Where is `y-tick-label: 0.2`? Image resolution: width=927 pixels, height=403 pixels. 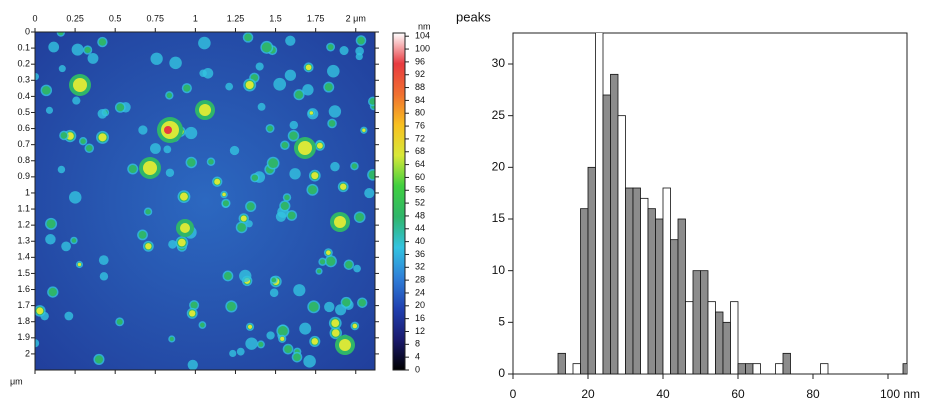
y-tick-label: 0.2 is located at coordinates (23, 64).